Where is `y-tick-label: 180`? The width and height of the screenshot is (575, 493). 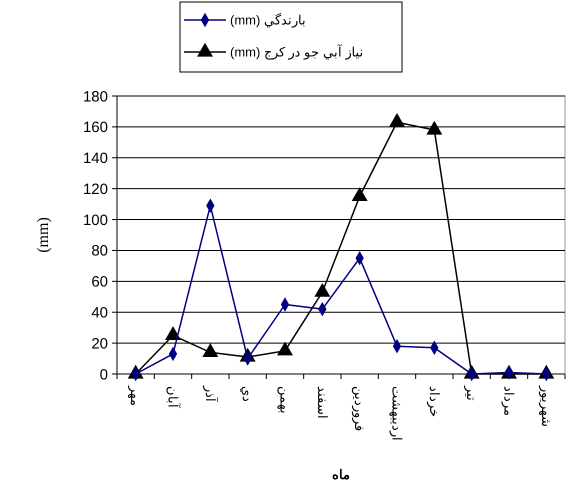 y-tick-label: 180 is located at coordinates (95, 97).